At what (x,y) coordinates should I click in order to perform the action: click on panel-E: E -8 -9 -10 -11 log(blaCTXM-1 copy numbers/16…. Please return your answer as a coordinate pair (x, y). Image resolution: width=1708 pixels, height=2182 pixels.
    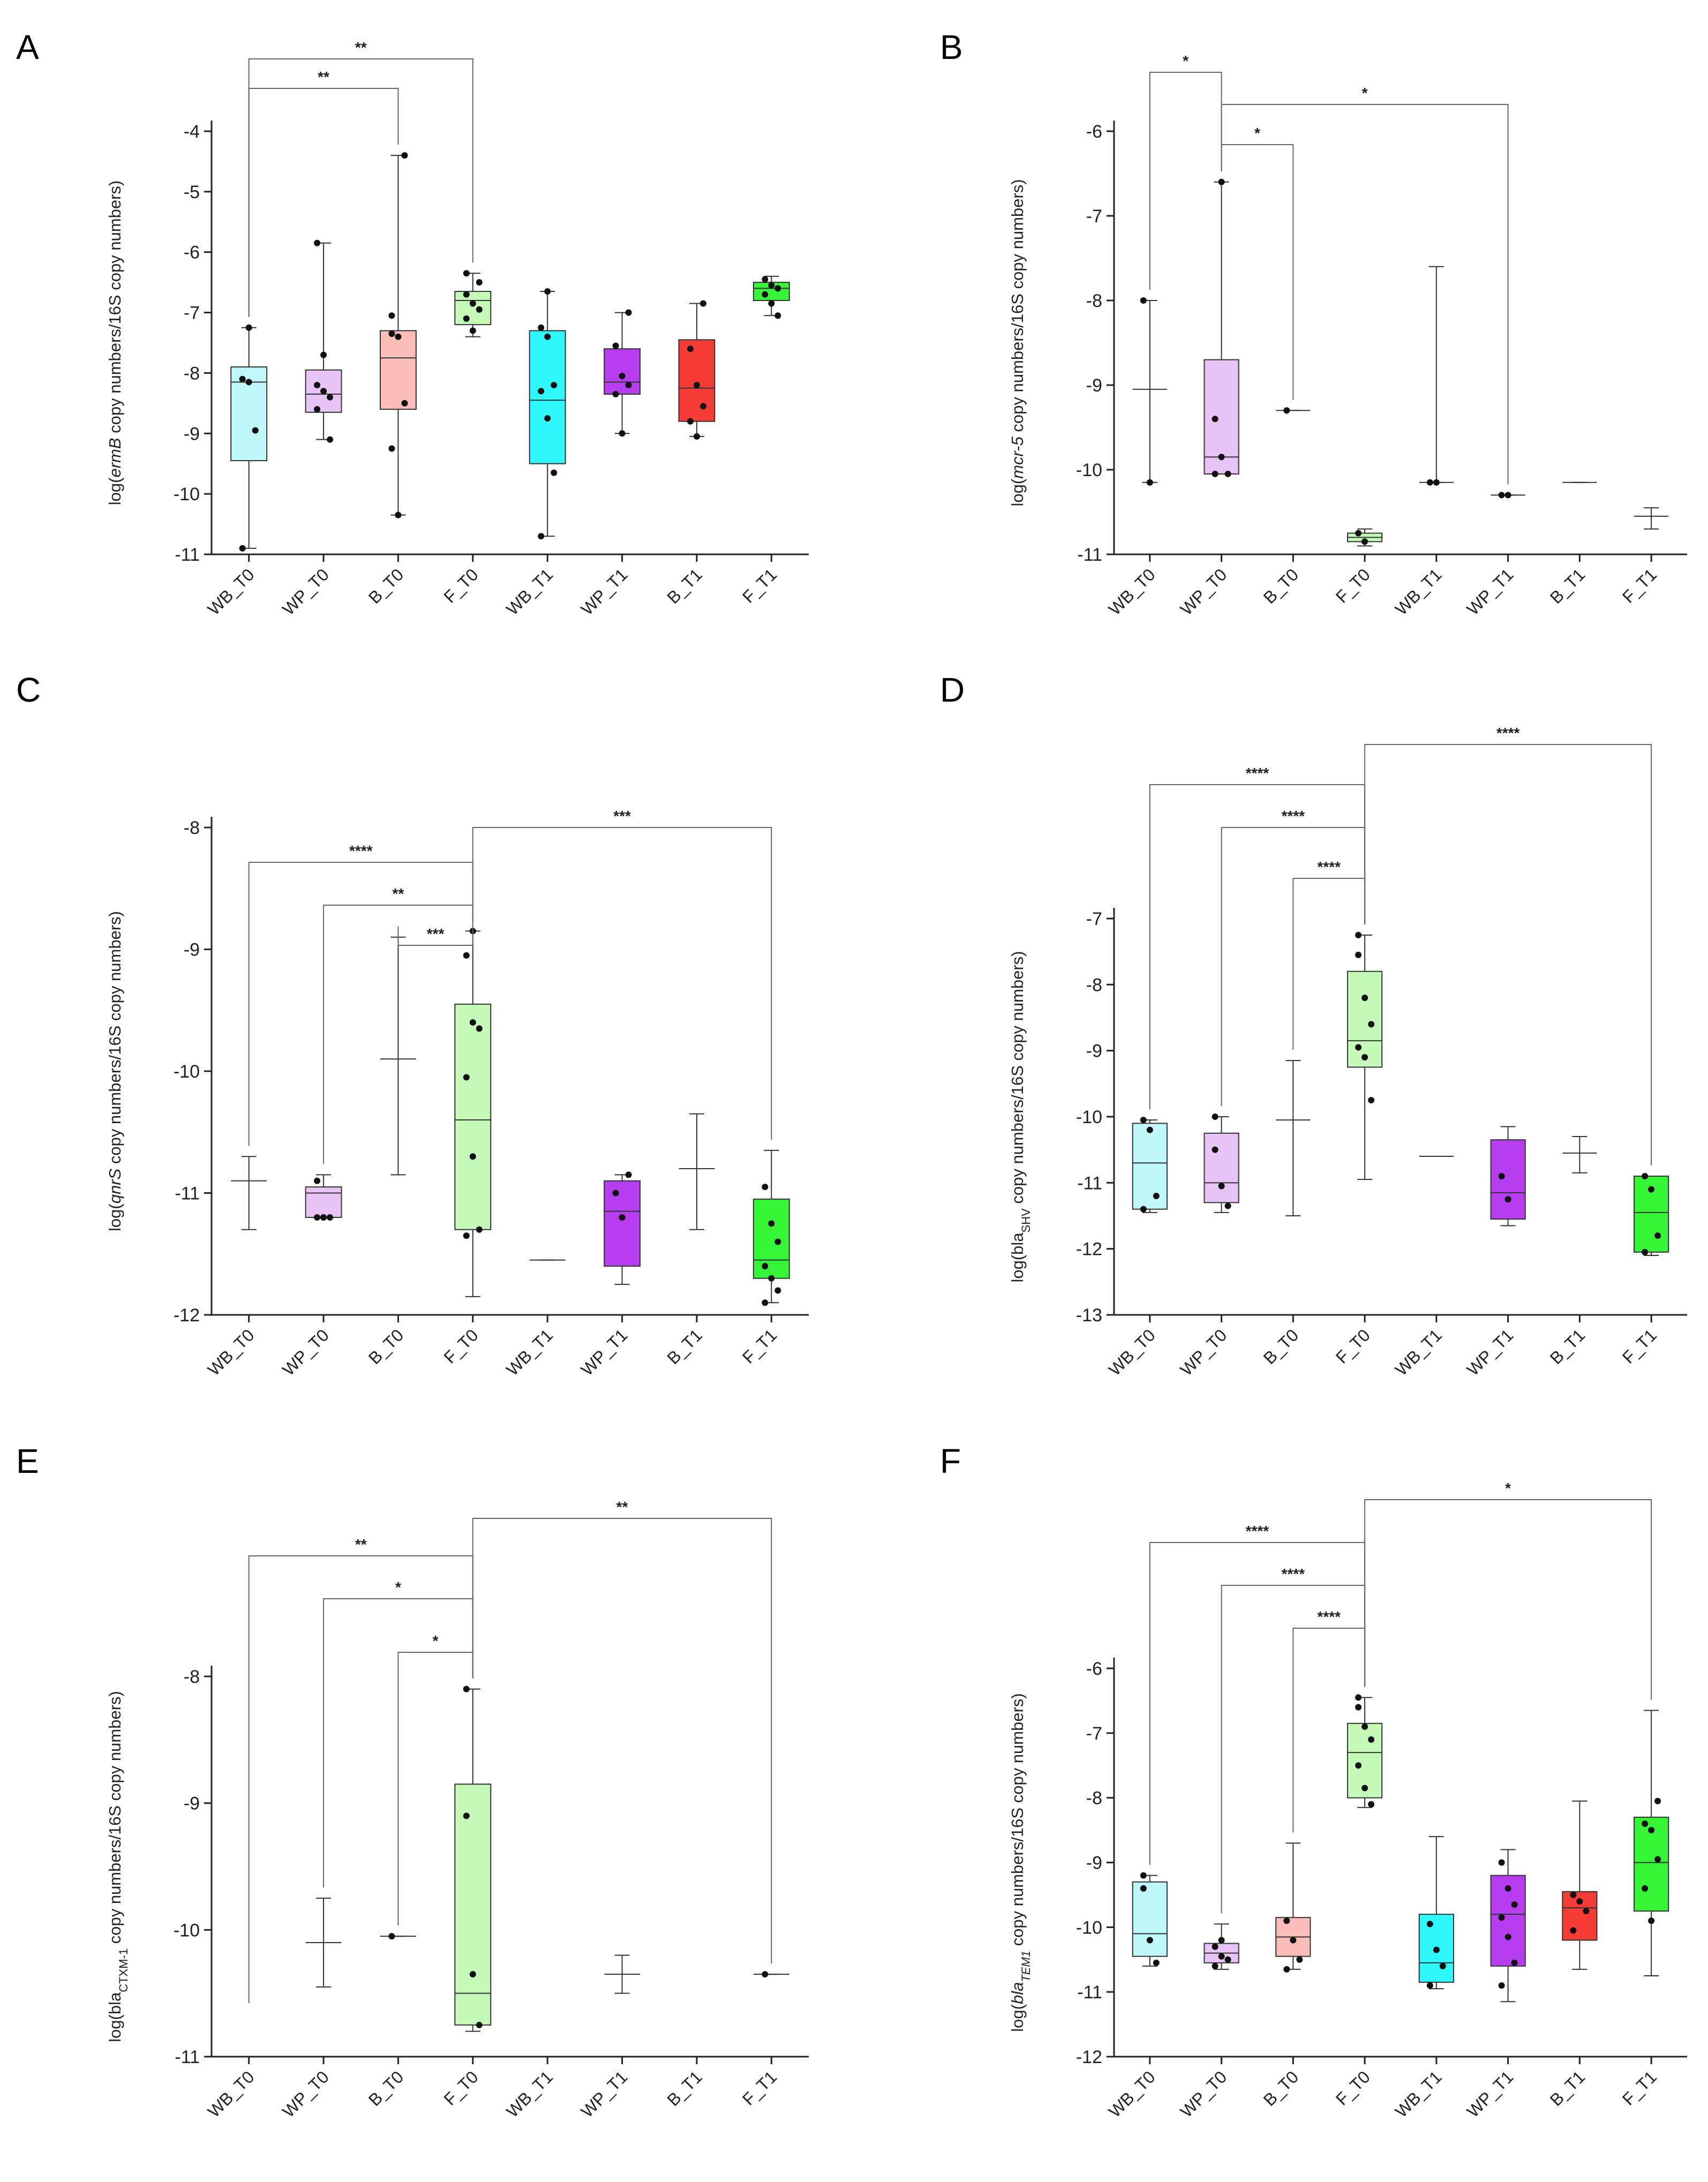
    Looking at the image, I should click on (412, 1781).